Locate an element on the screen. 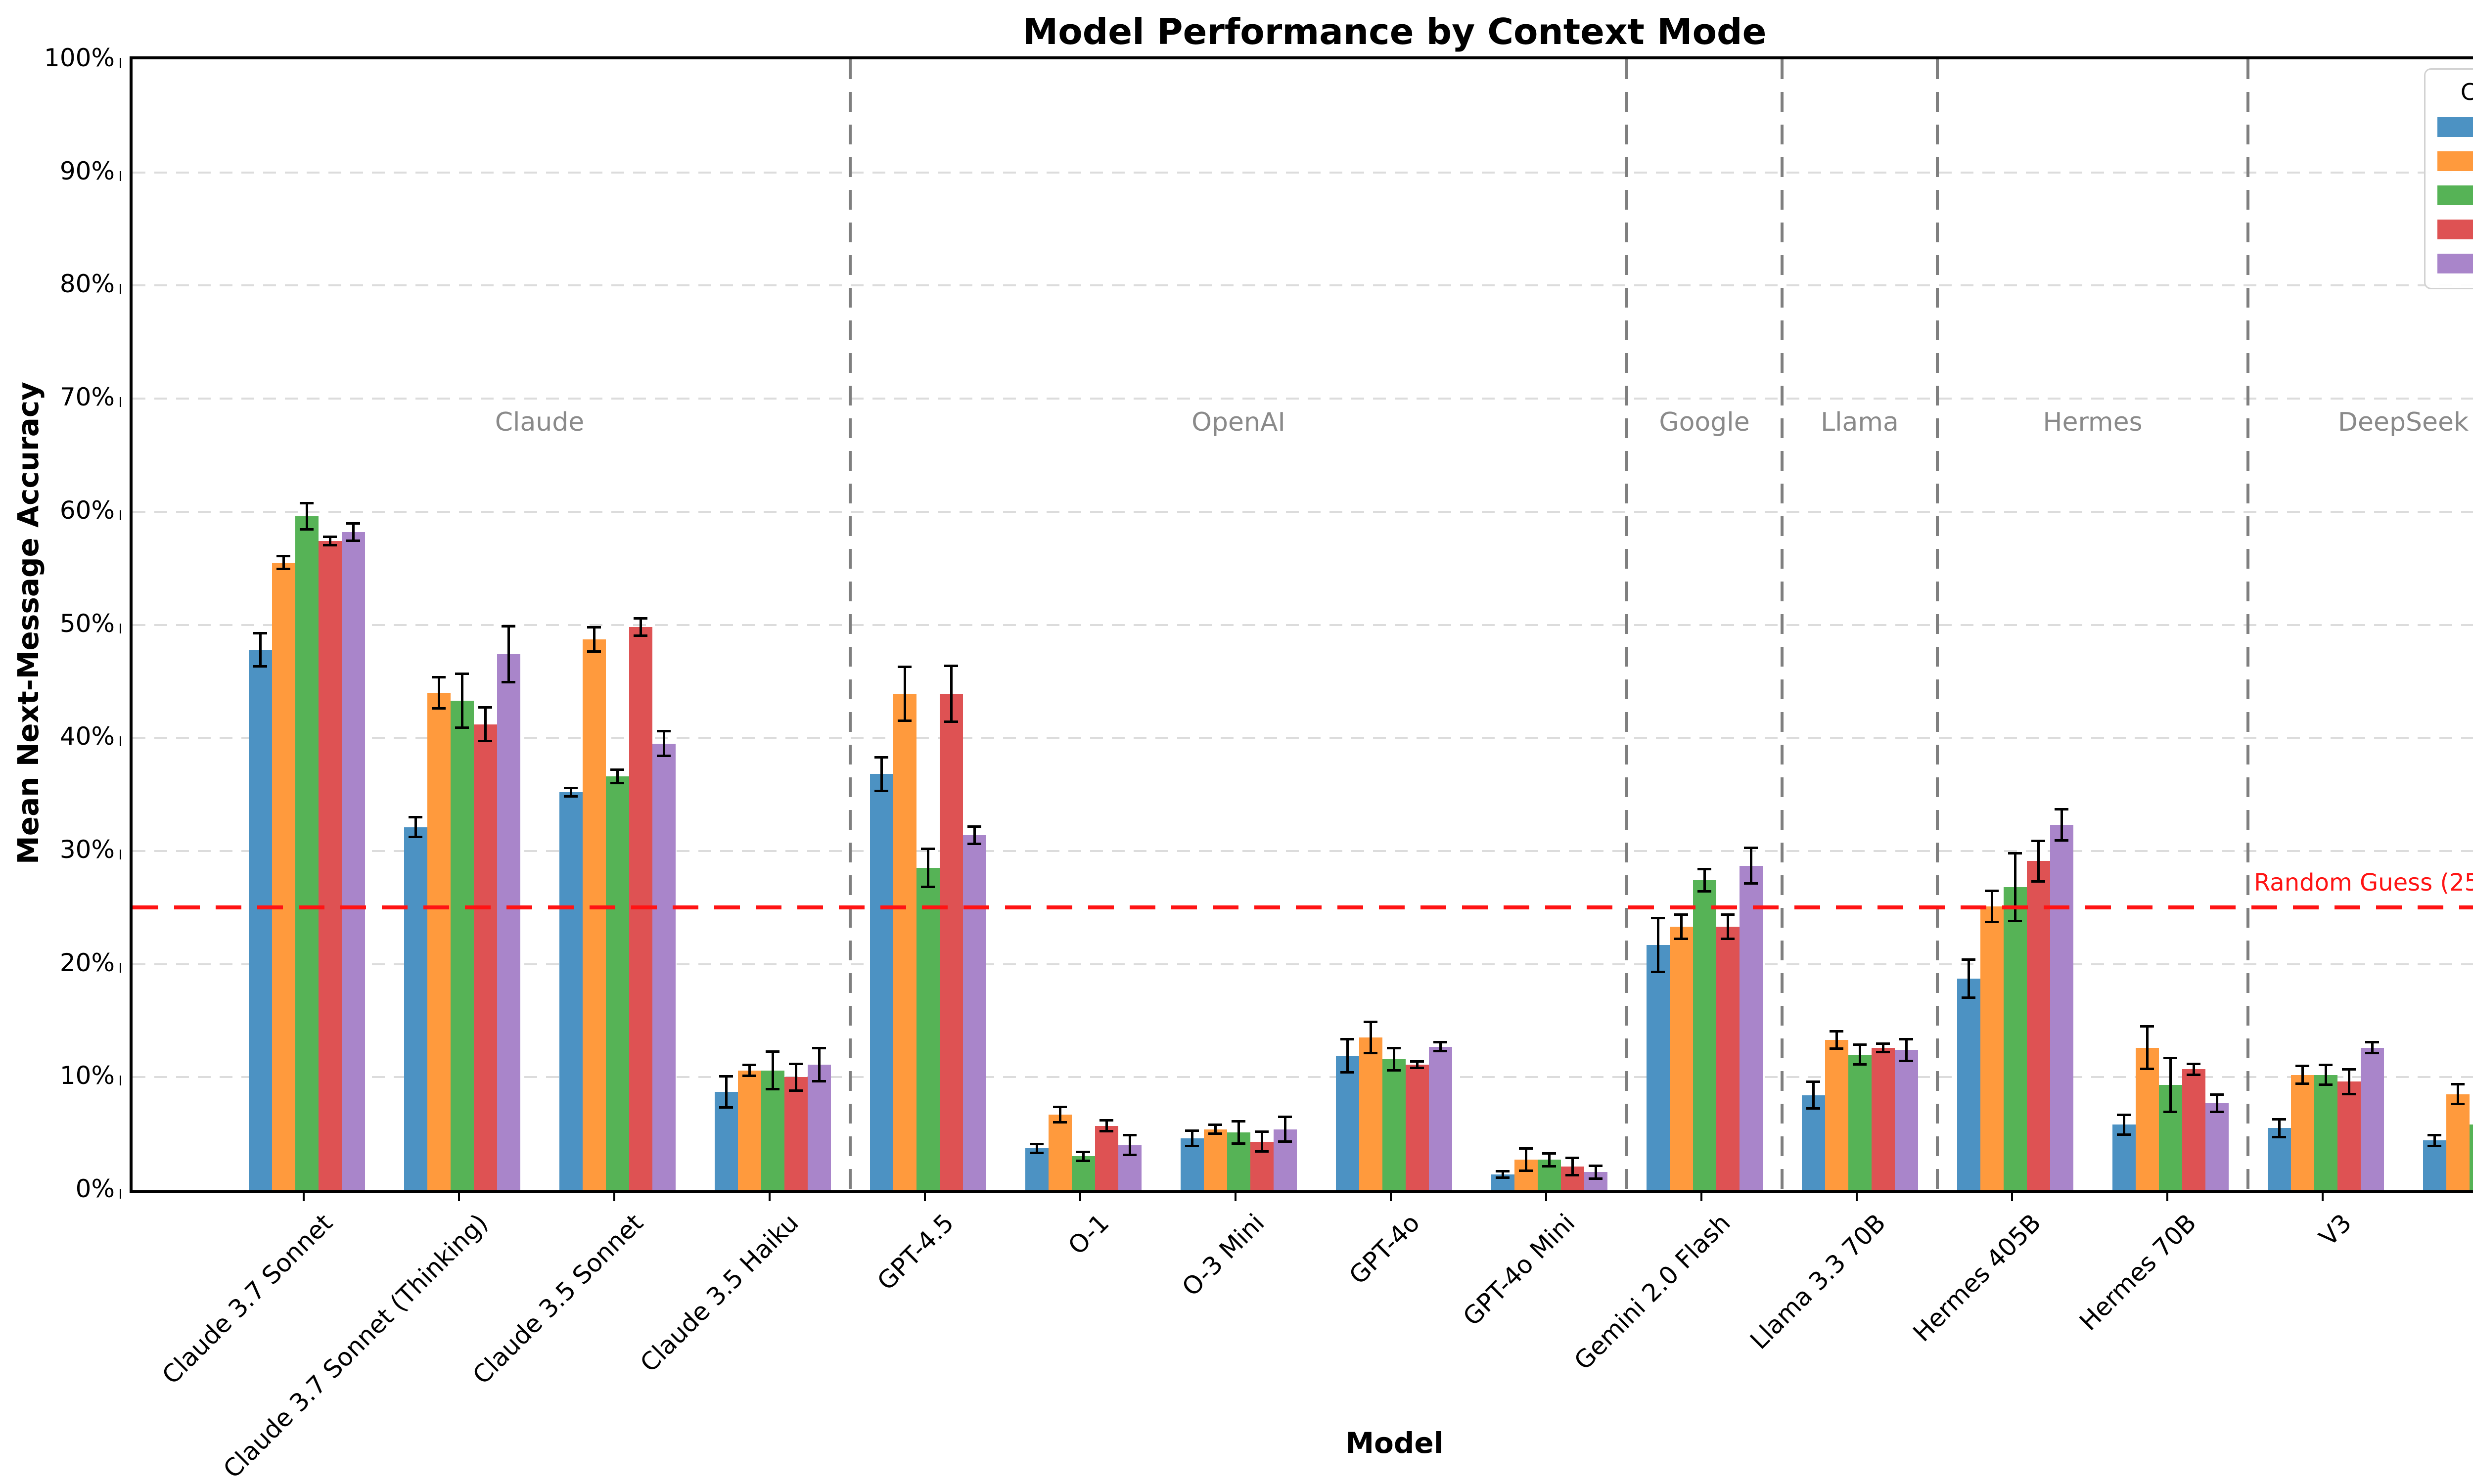  x-tick-label: Hermes 405B is located at coordinates (1977, 1278).